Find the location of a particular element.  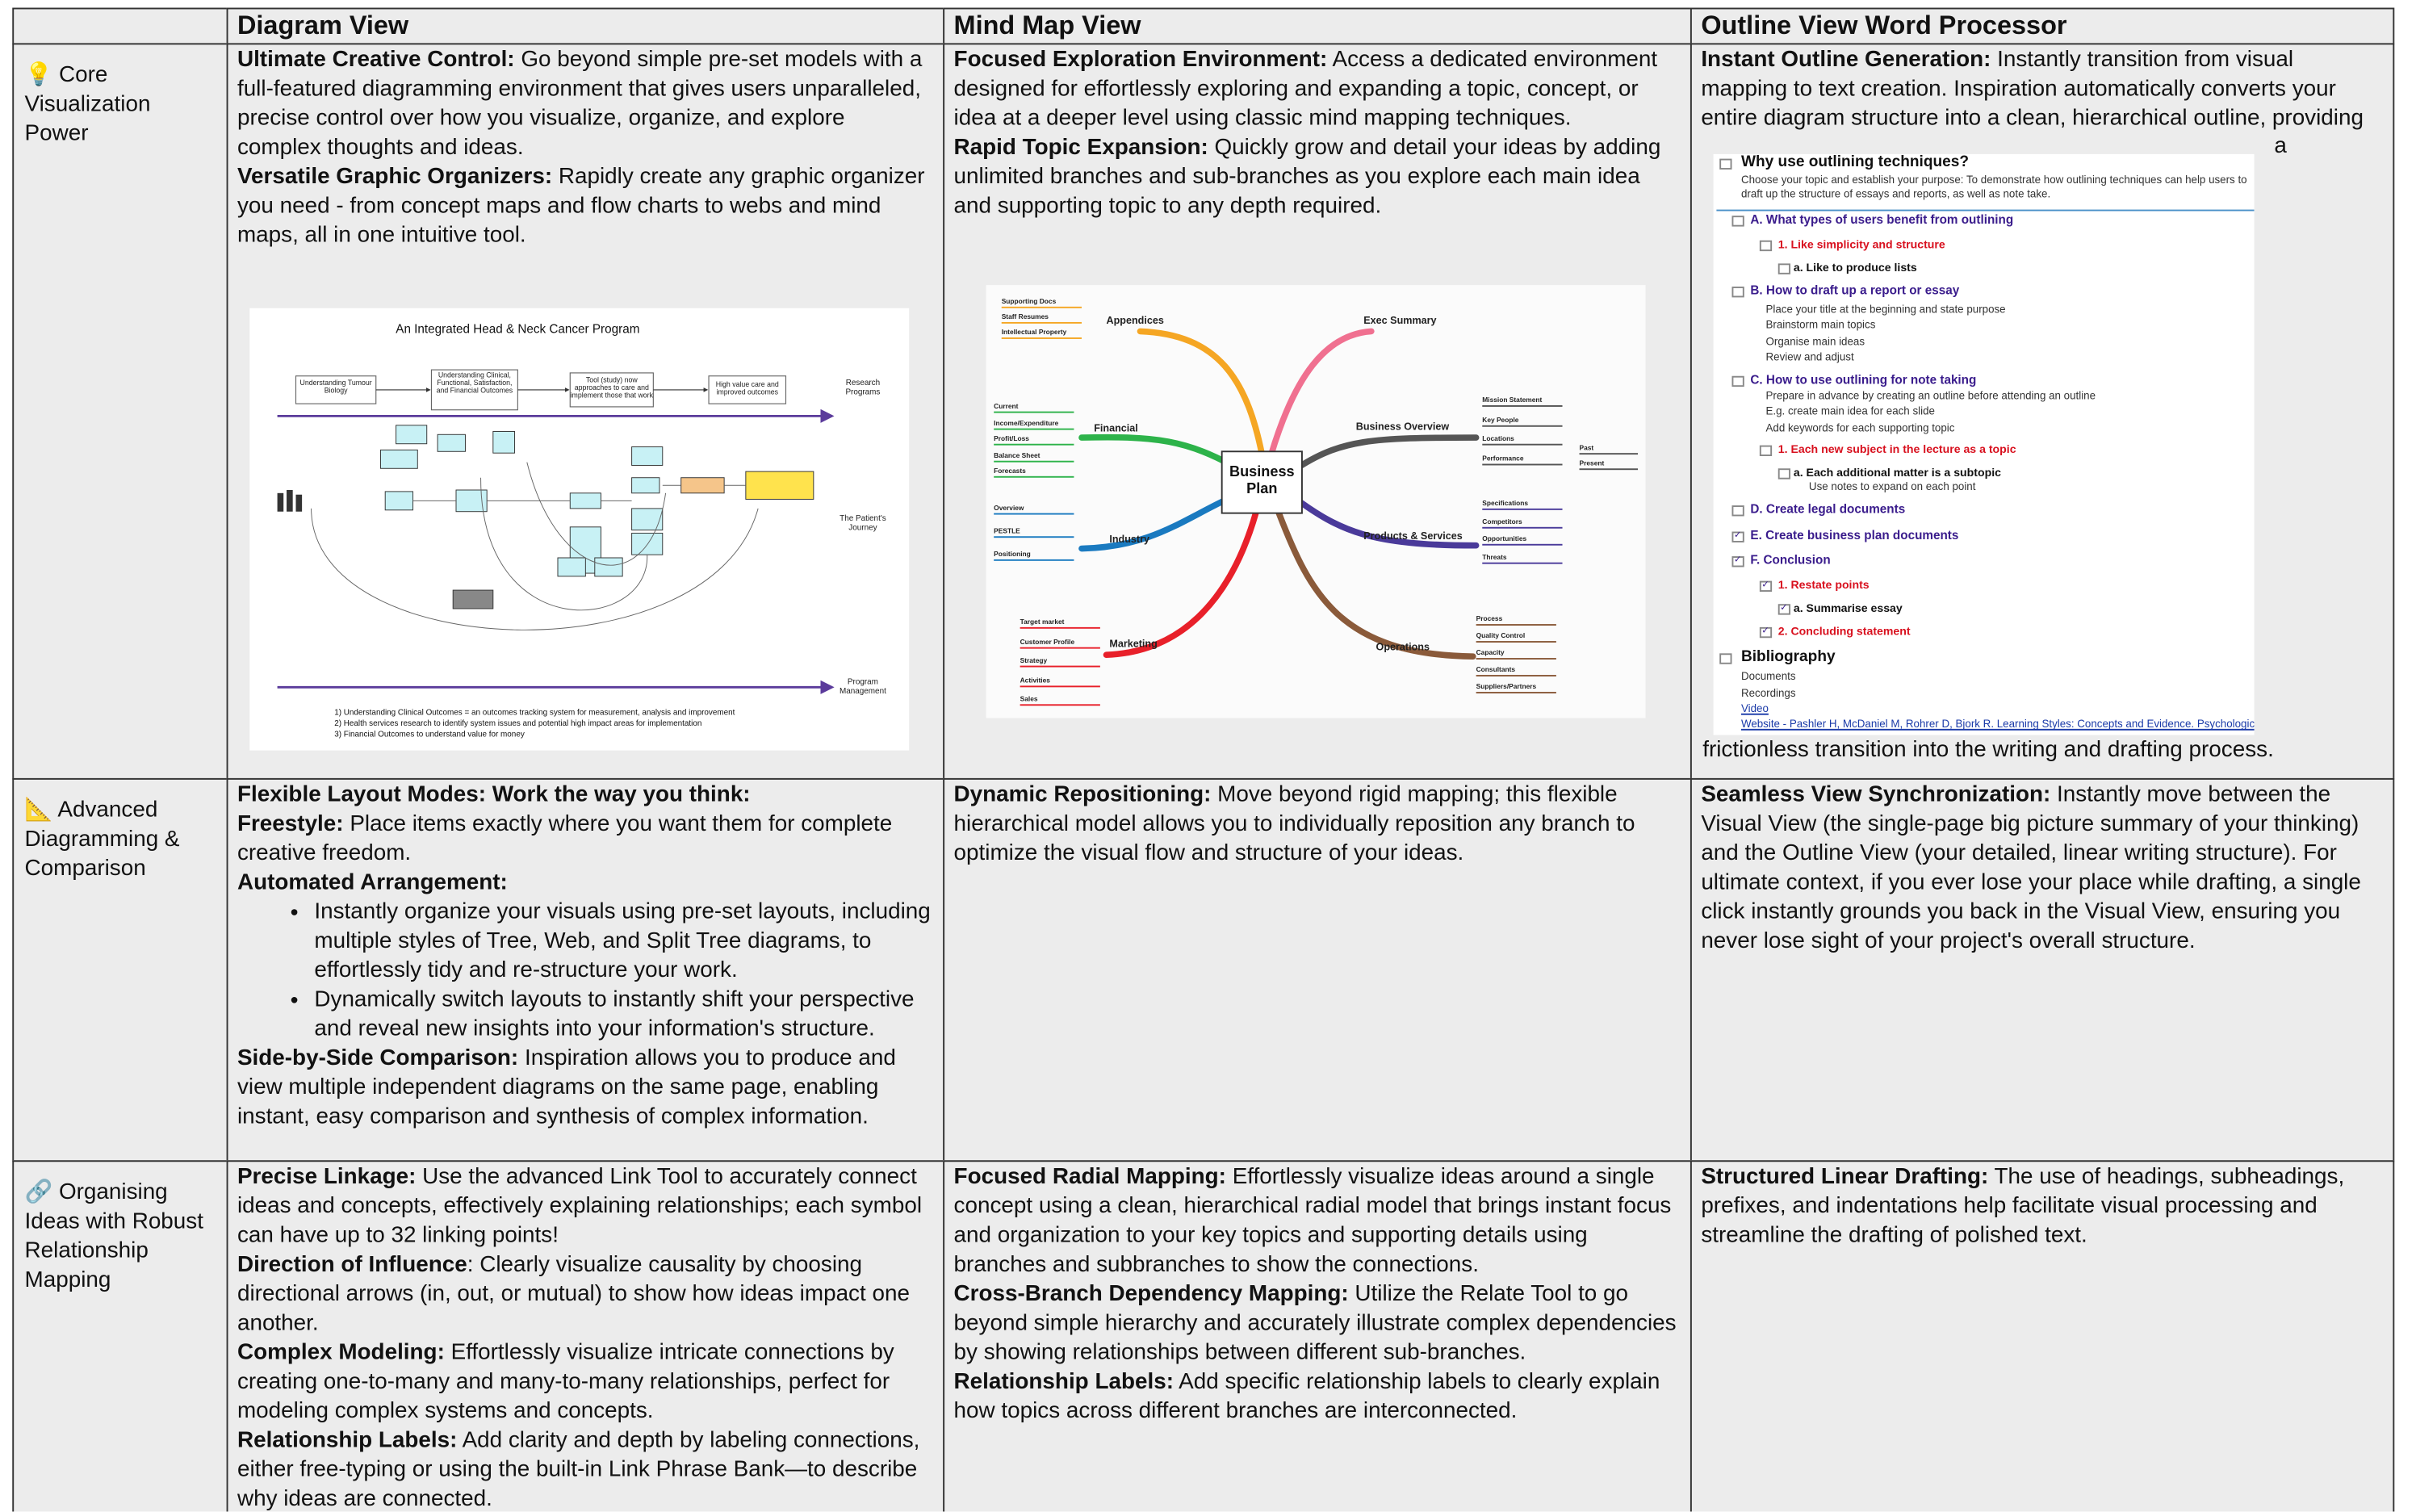

header-cell: Diagram View is located at coordinates (586, 26).